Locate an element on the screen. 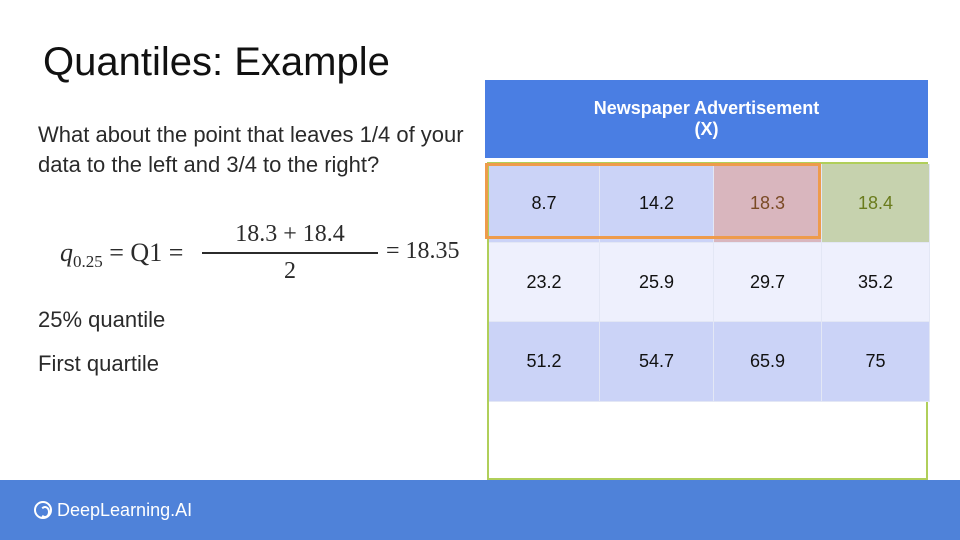 This screenshot has width=960, height=540. formula-fraction: 18.3 + 18.4 2 is located at coordinates (290, 252).